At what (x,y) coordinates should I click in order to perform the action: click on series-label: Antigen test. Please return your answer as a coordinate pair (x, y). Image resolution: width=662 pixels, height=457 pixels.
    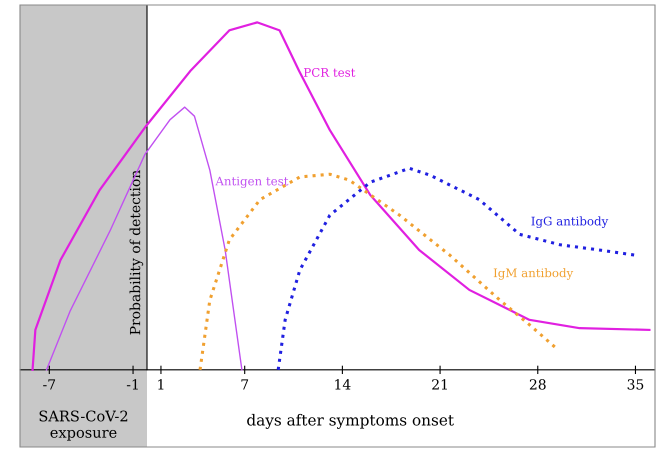
    Looking at the image, I should click on (251, 182).